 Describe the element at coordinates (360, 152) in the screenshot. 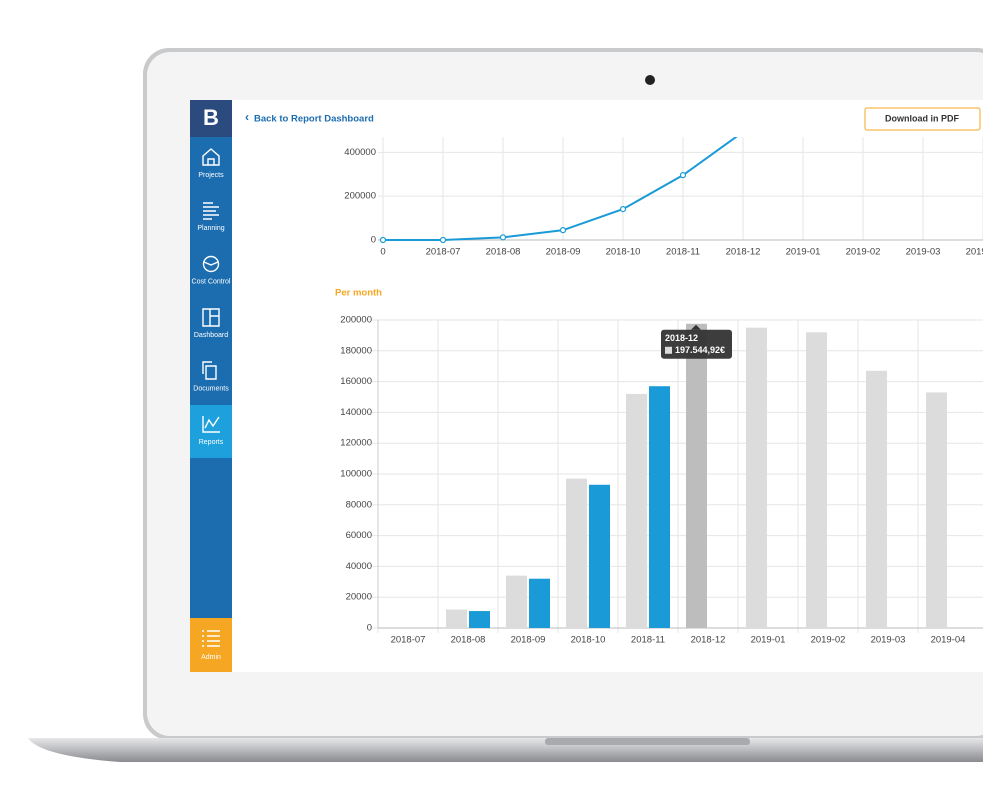

I see `y-tick-label: 400000` at that location.